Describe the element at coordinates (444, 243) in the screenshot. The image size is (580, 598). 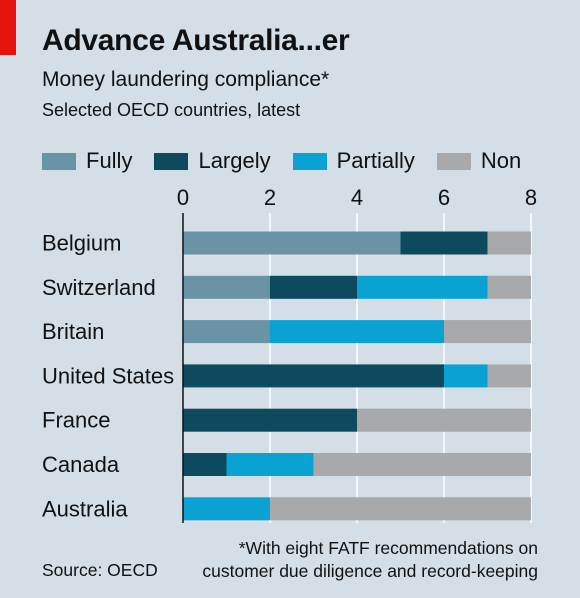
I see `bar-belgium-largely` at that location.